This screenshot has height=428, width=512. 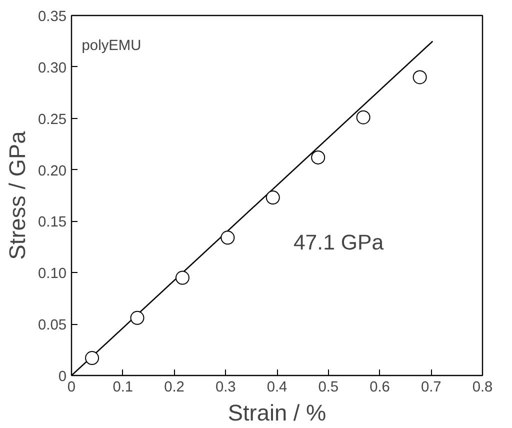 What do you see at coordinates (112, 46) in the screenshot?
I see `annotation: polyEMU` at bounding box center [112, 46].